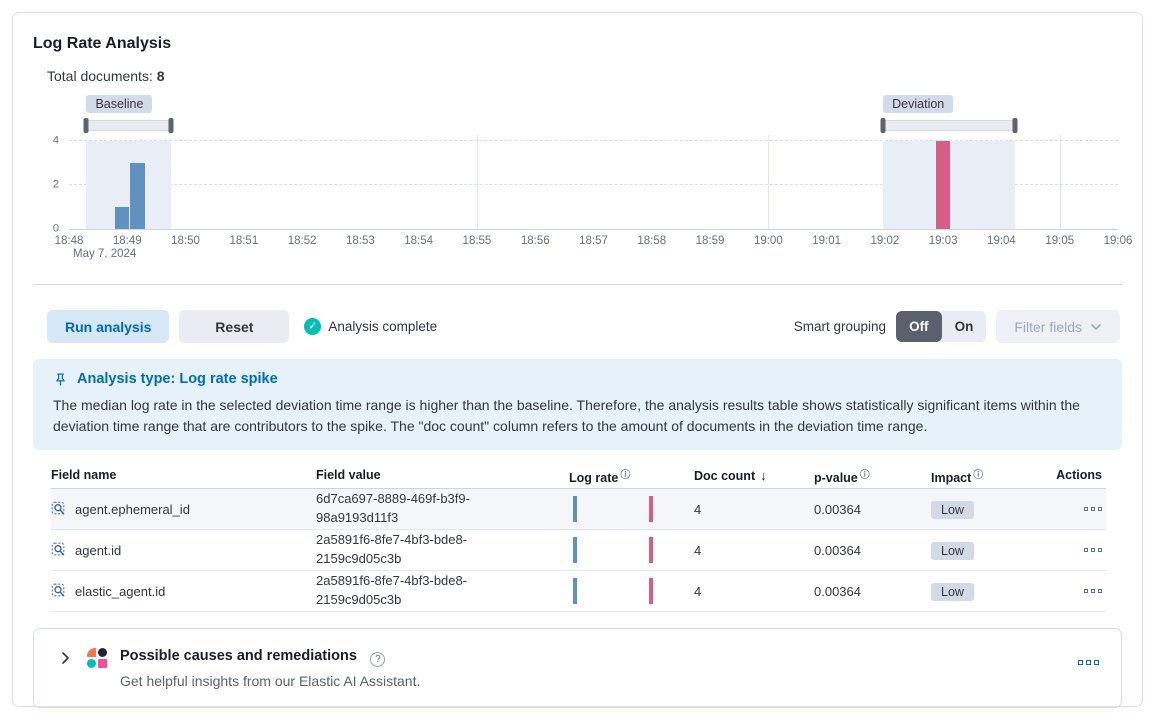 The image size is (1155, 719). I want to click on smart-grouping-off-button: Off, so click(919, 326).